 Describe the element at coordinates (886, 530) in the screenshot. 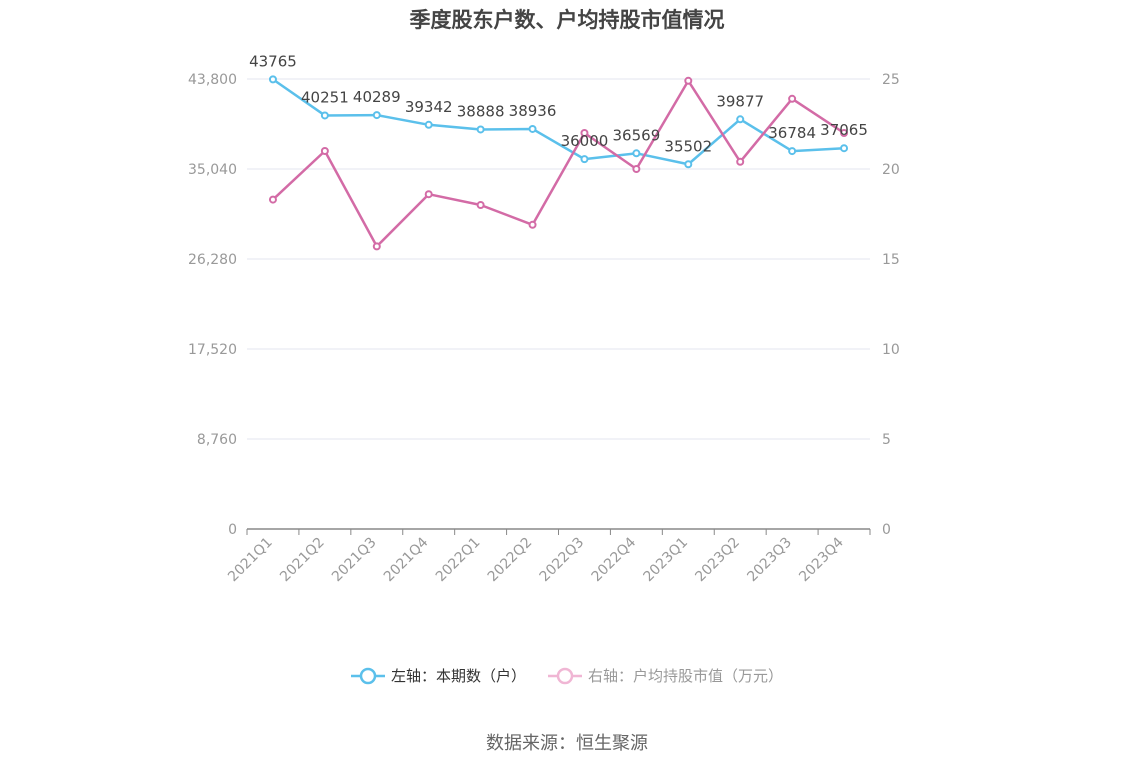

I see `y-right-tick-label: 0` at that location.